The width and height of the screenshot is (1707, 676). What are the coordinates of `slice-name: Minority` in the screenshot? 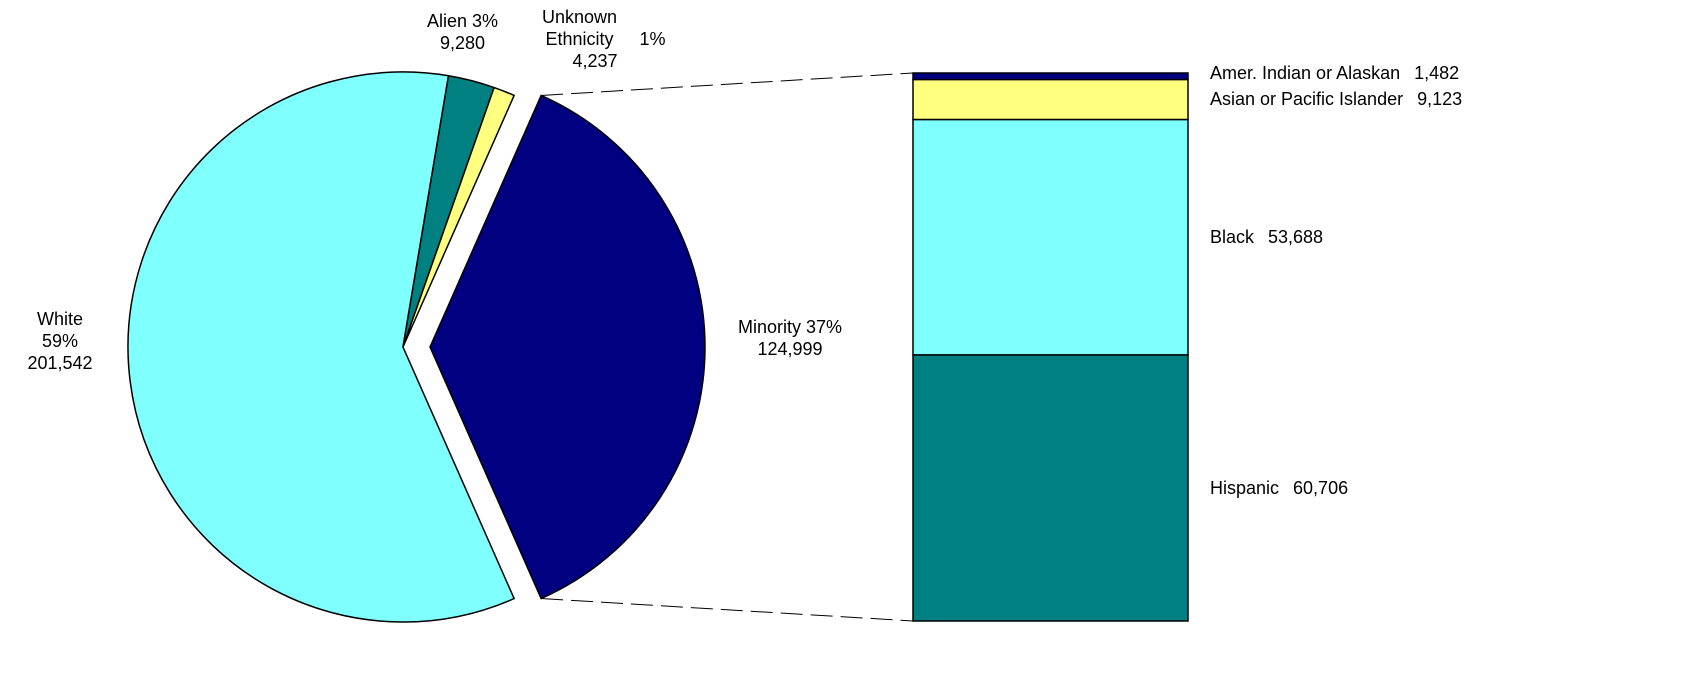 It's located at (769, 327).